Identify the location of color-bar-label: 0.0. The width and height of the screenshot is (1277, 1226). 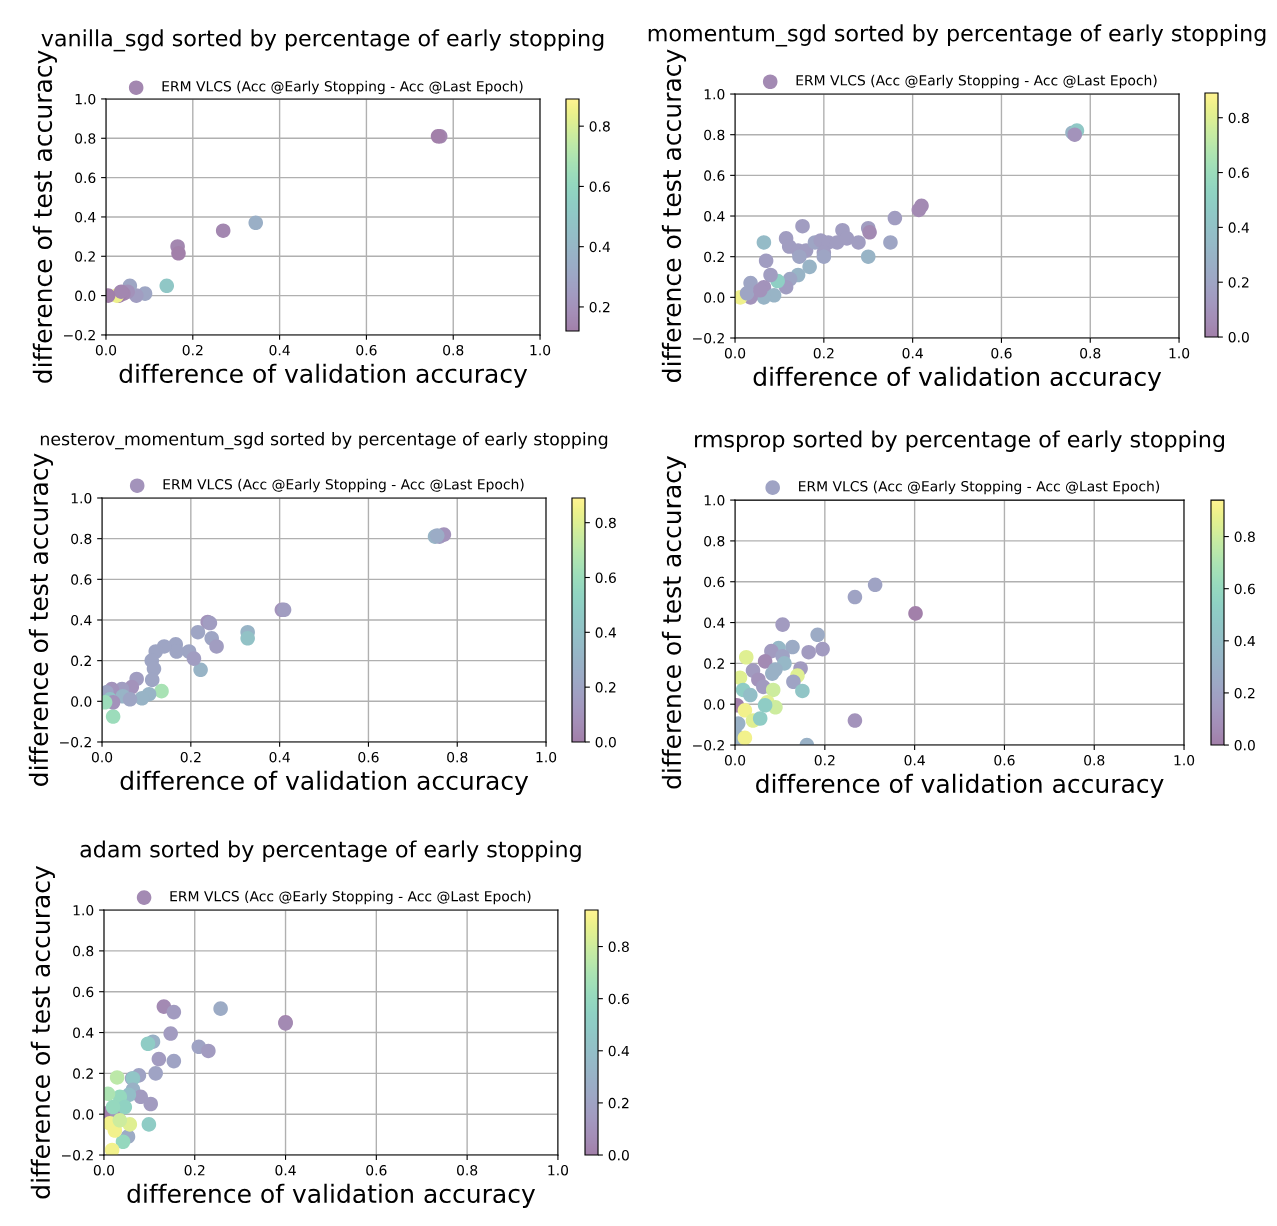
(605, 742).